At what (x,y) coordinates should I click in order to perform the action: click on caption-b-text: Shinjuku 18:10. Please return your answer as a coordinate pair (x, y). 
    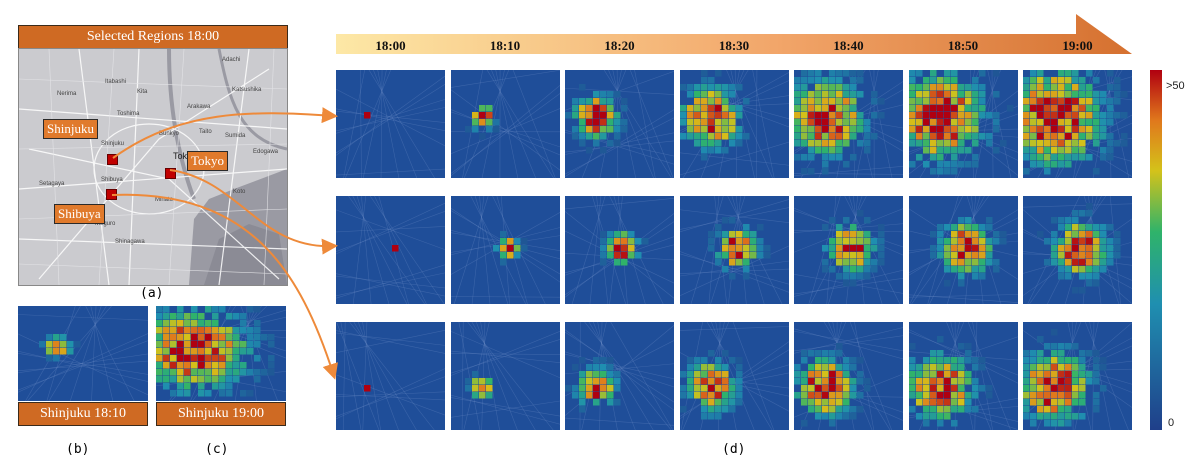
    Looking at the image, I should click on (83, 413).